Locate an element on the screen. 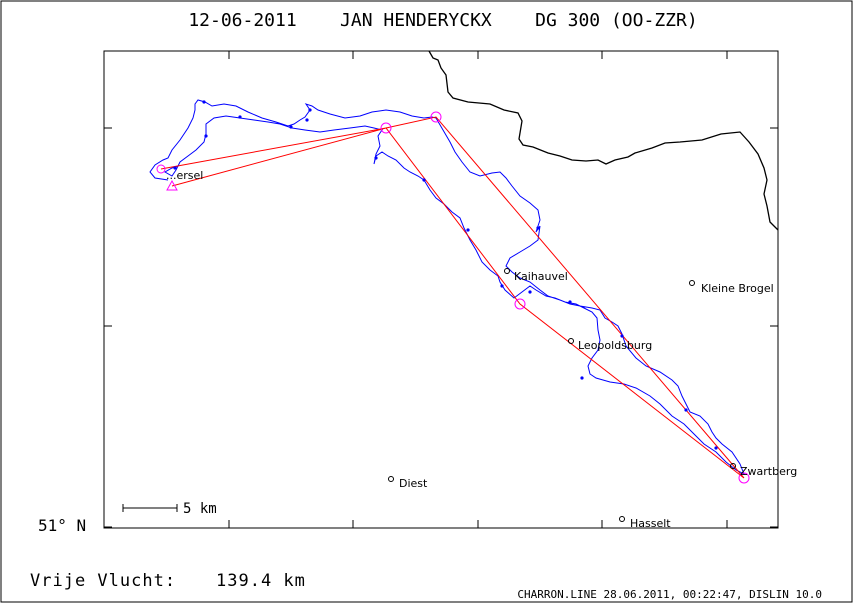 This screenshot has width=853, height=603. turnpoint-start is located at coordinates (161, 169).